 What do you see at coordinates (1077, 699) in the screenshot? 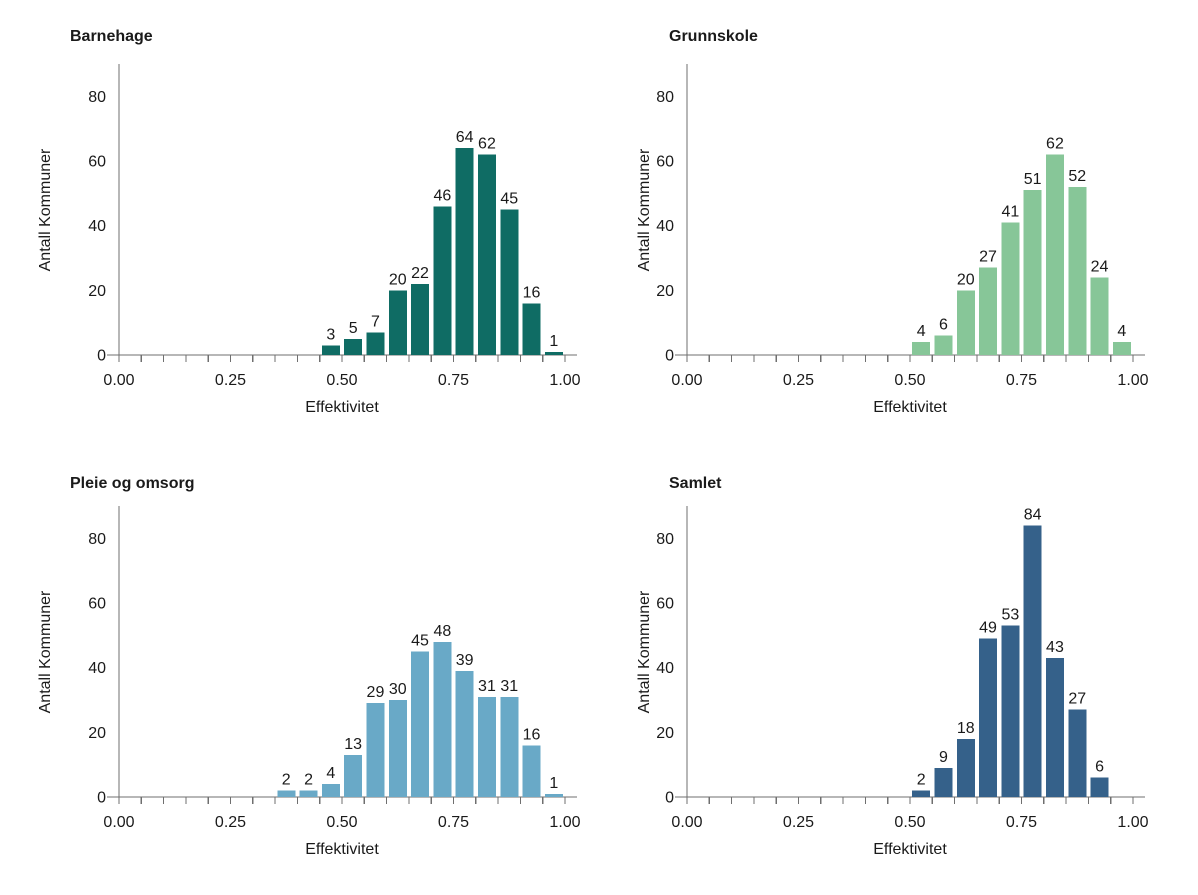
I see `bar-value-label: 27` at bounding box center [1077, 699].